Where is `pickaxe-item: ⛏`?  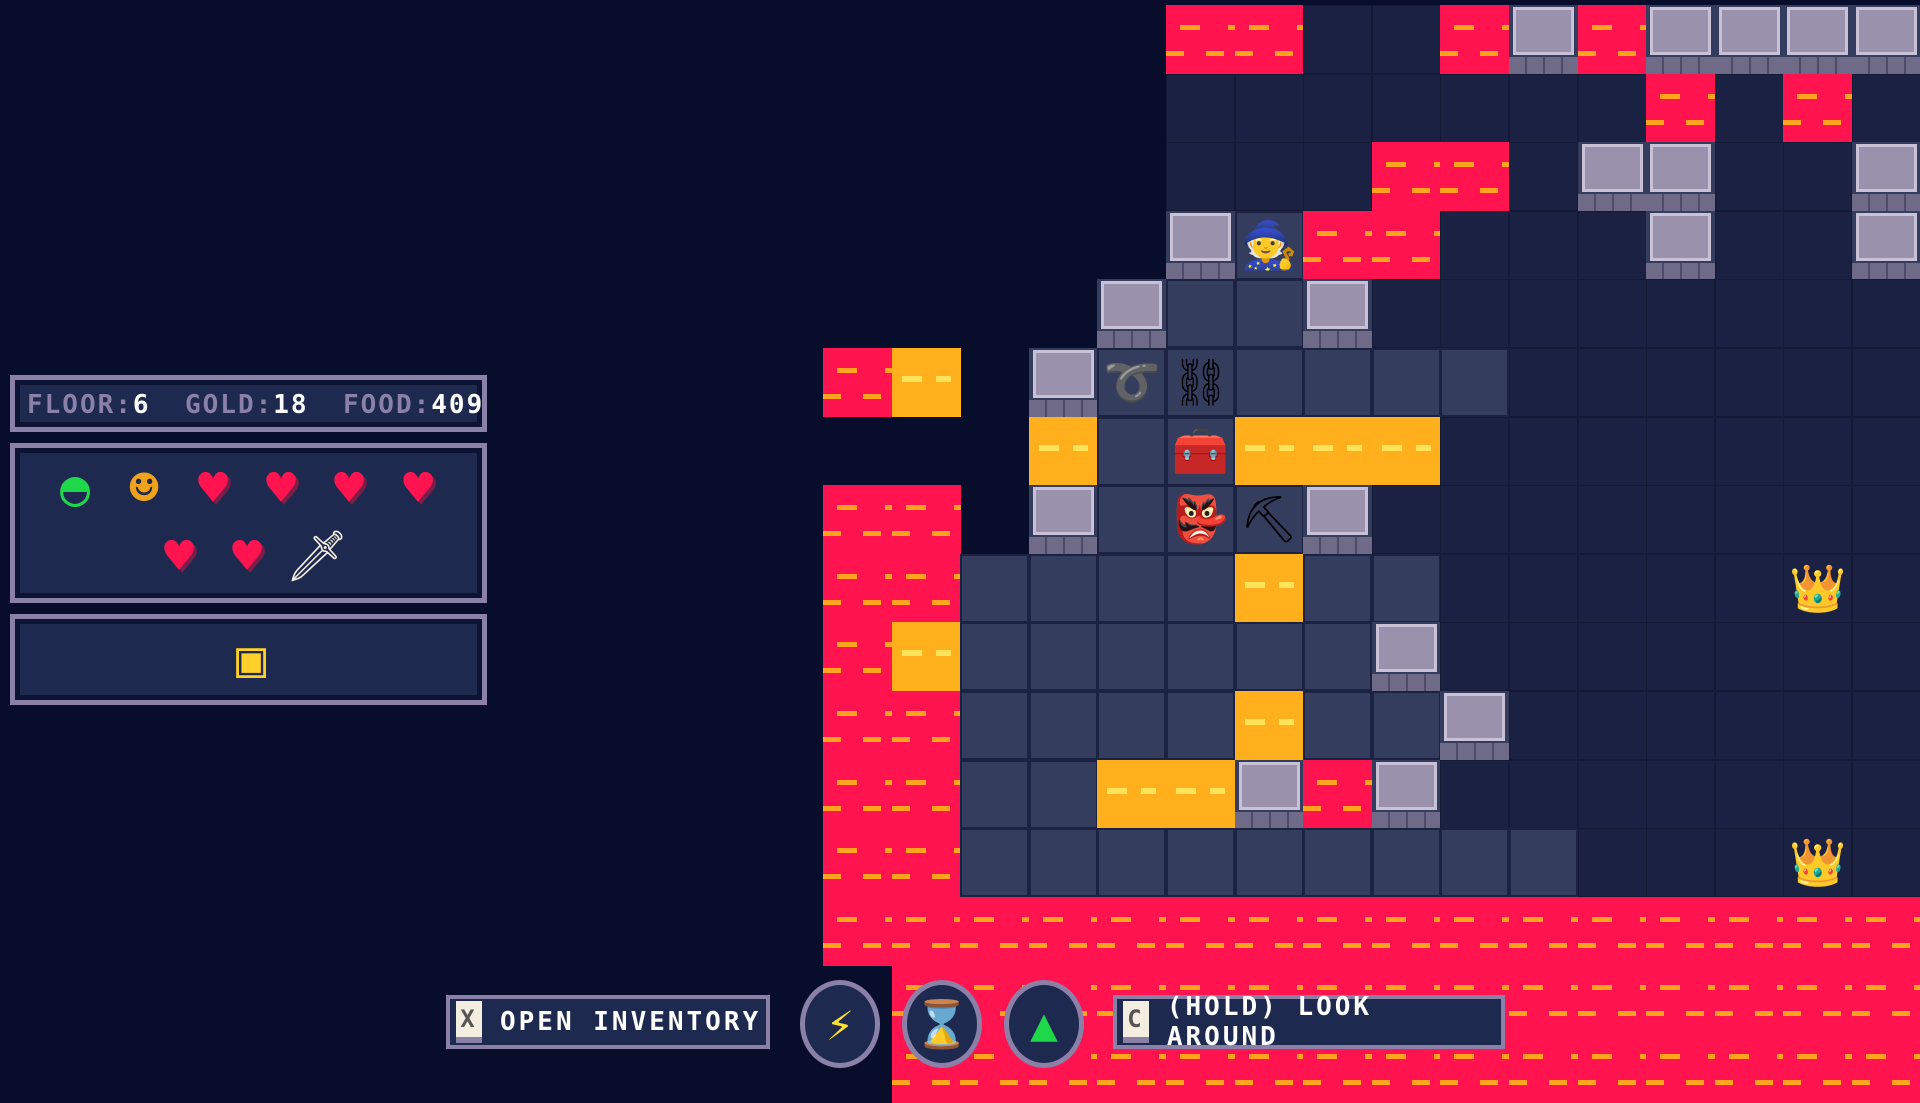
pickaxe-item: ⛏ is located at coordinates (1269, 519).